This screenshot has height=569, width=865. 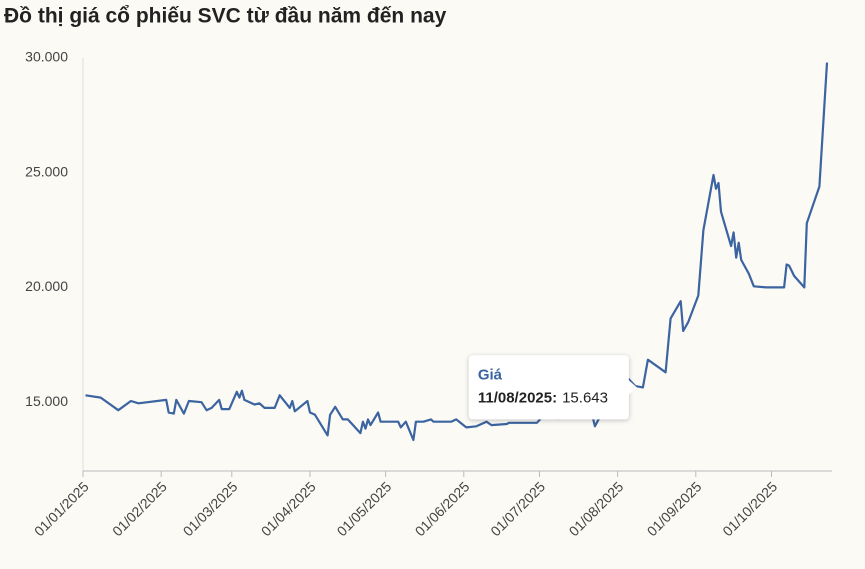 What do you see at coordinates (632, 387) in the screenshot?
I see `tooltip-arrow` at bounding box center [632, 387].